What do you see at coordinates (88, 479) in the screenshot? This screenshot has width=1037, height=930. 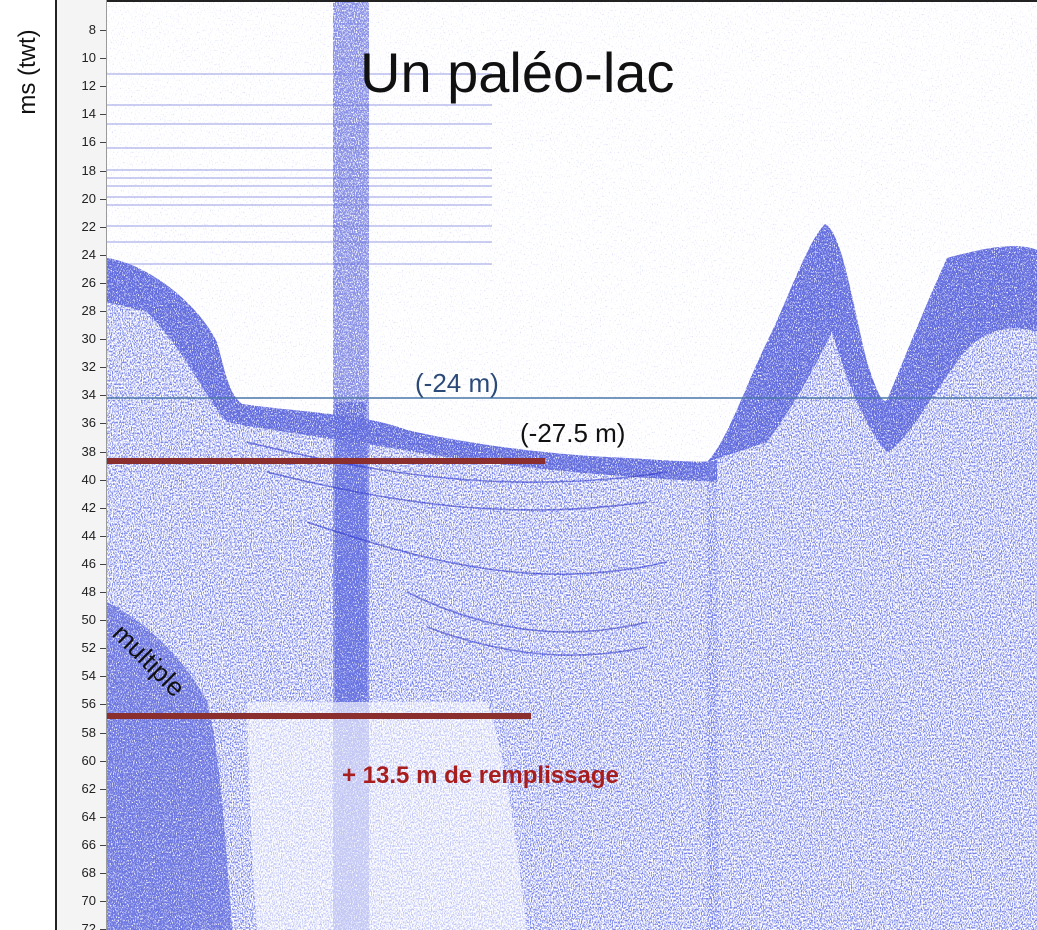 I see `axis-tick-label: 40` at bounding box center [88, 479].